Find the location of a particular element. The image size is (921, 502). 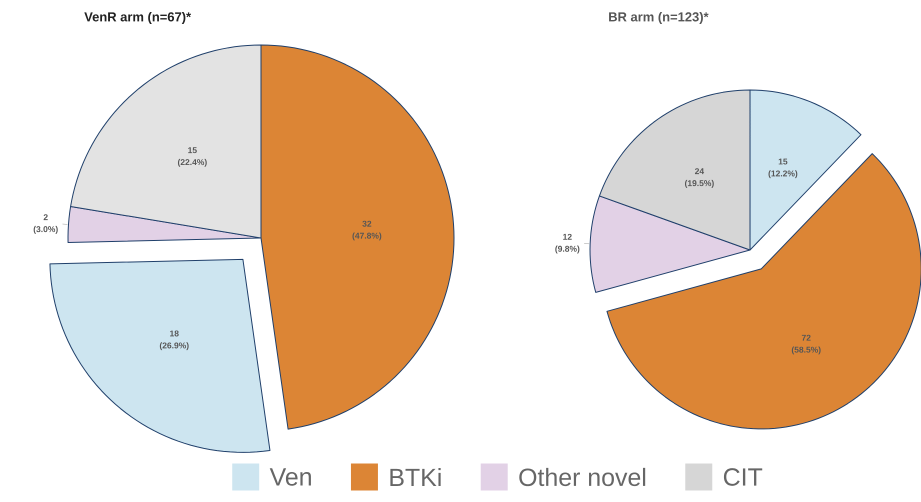

data-label: 32 (47.8%) is located at coordinates (367, 230).